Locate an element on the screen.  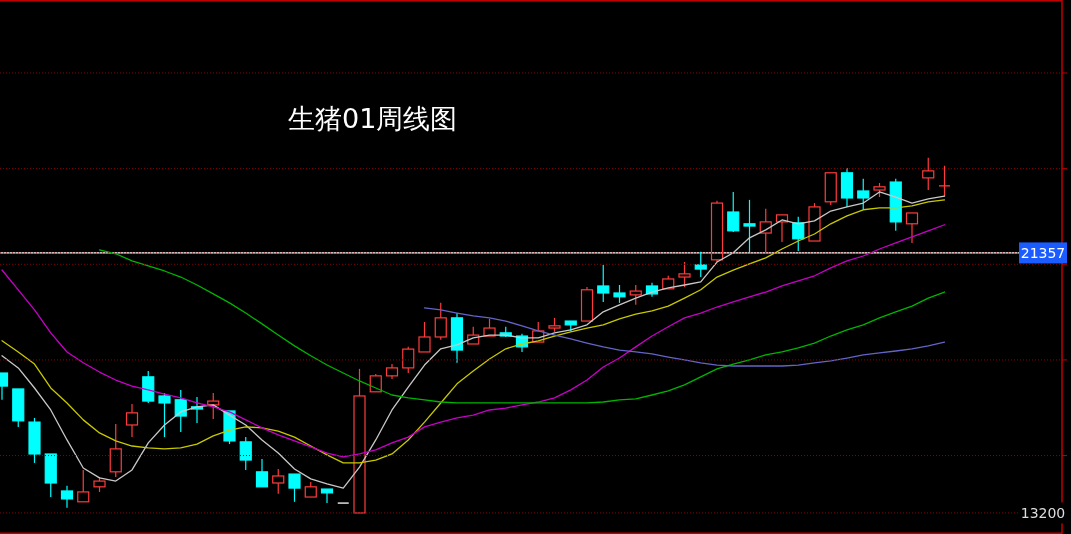
y-tick-label: 13200 is located at coordinates (1043, 512).